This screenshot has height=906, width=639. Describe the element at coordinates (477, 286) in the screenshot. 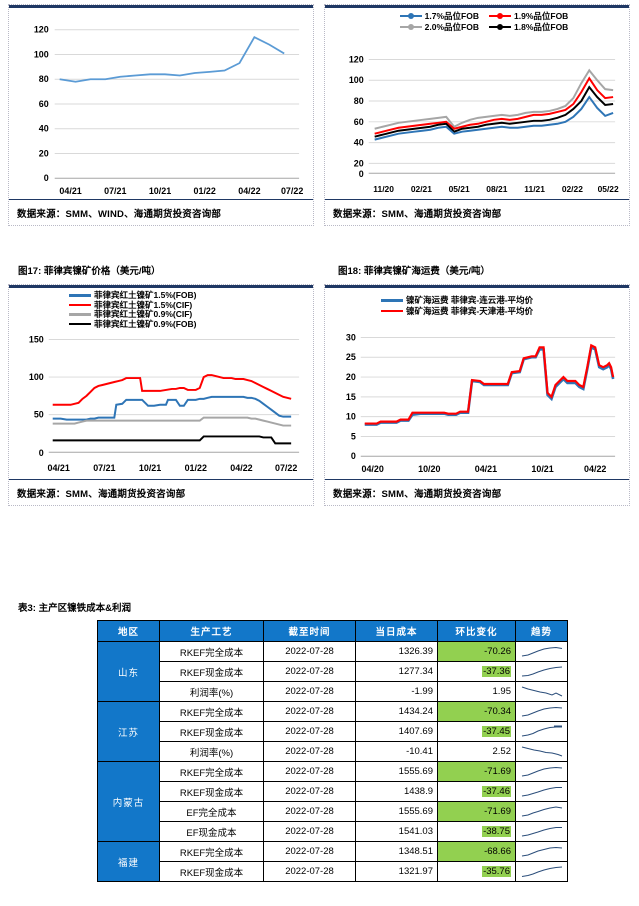

I see `figure-18-topbar` at that location.